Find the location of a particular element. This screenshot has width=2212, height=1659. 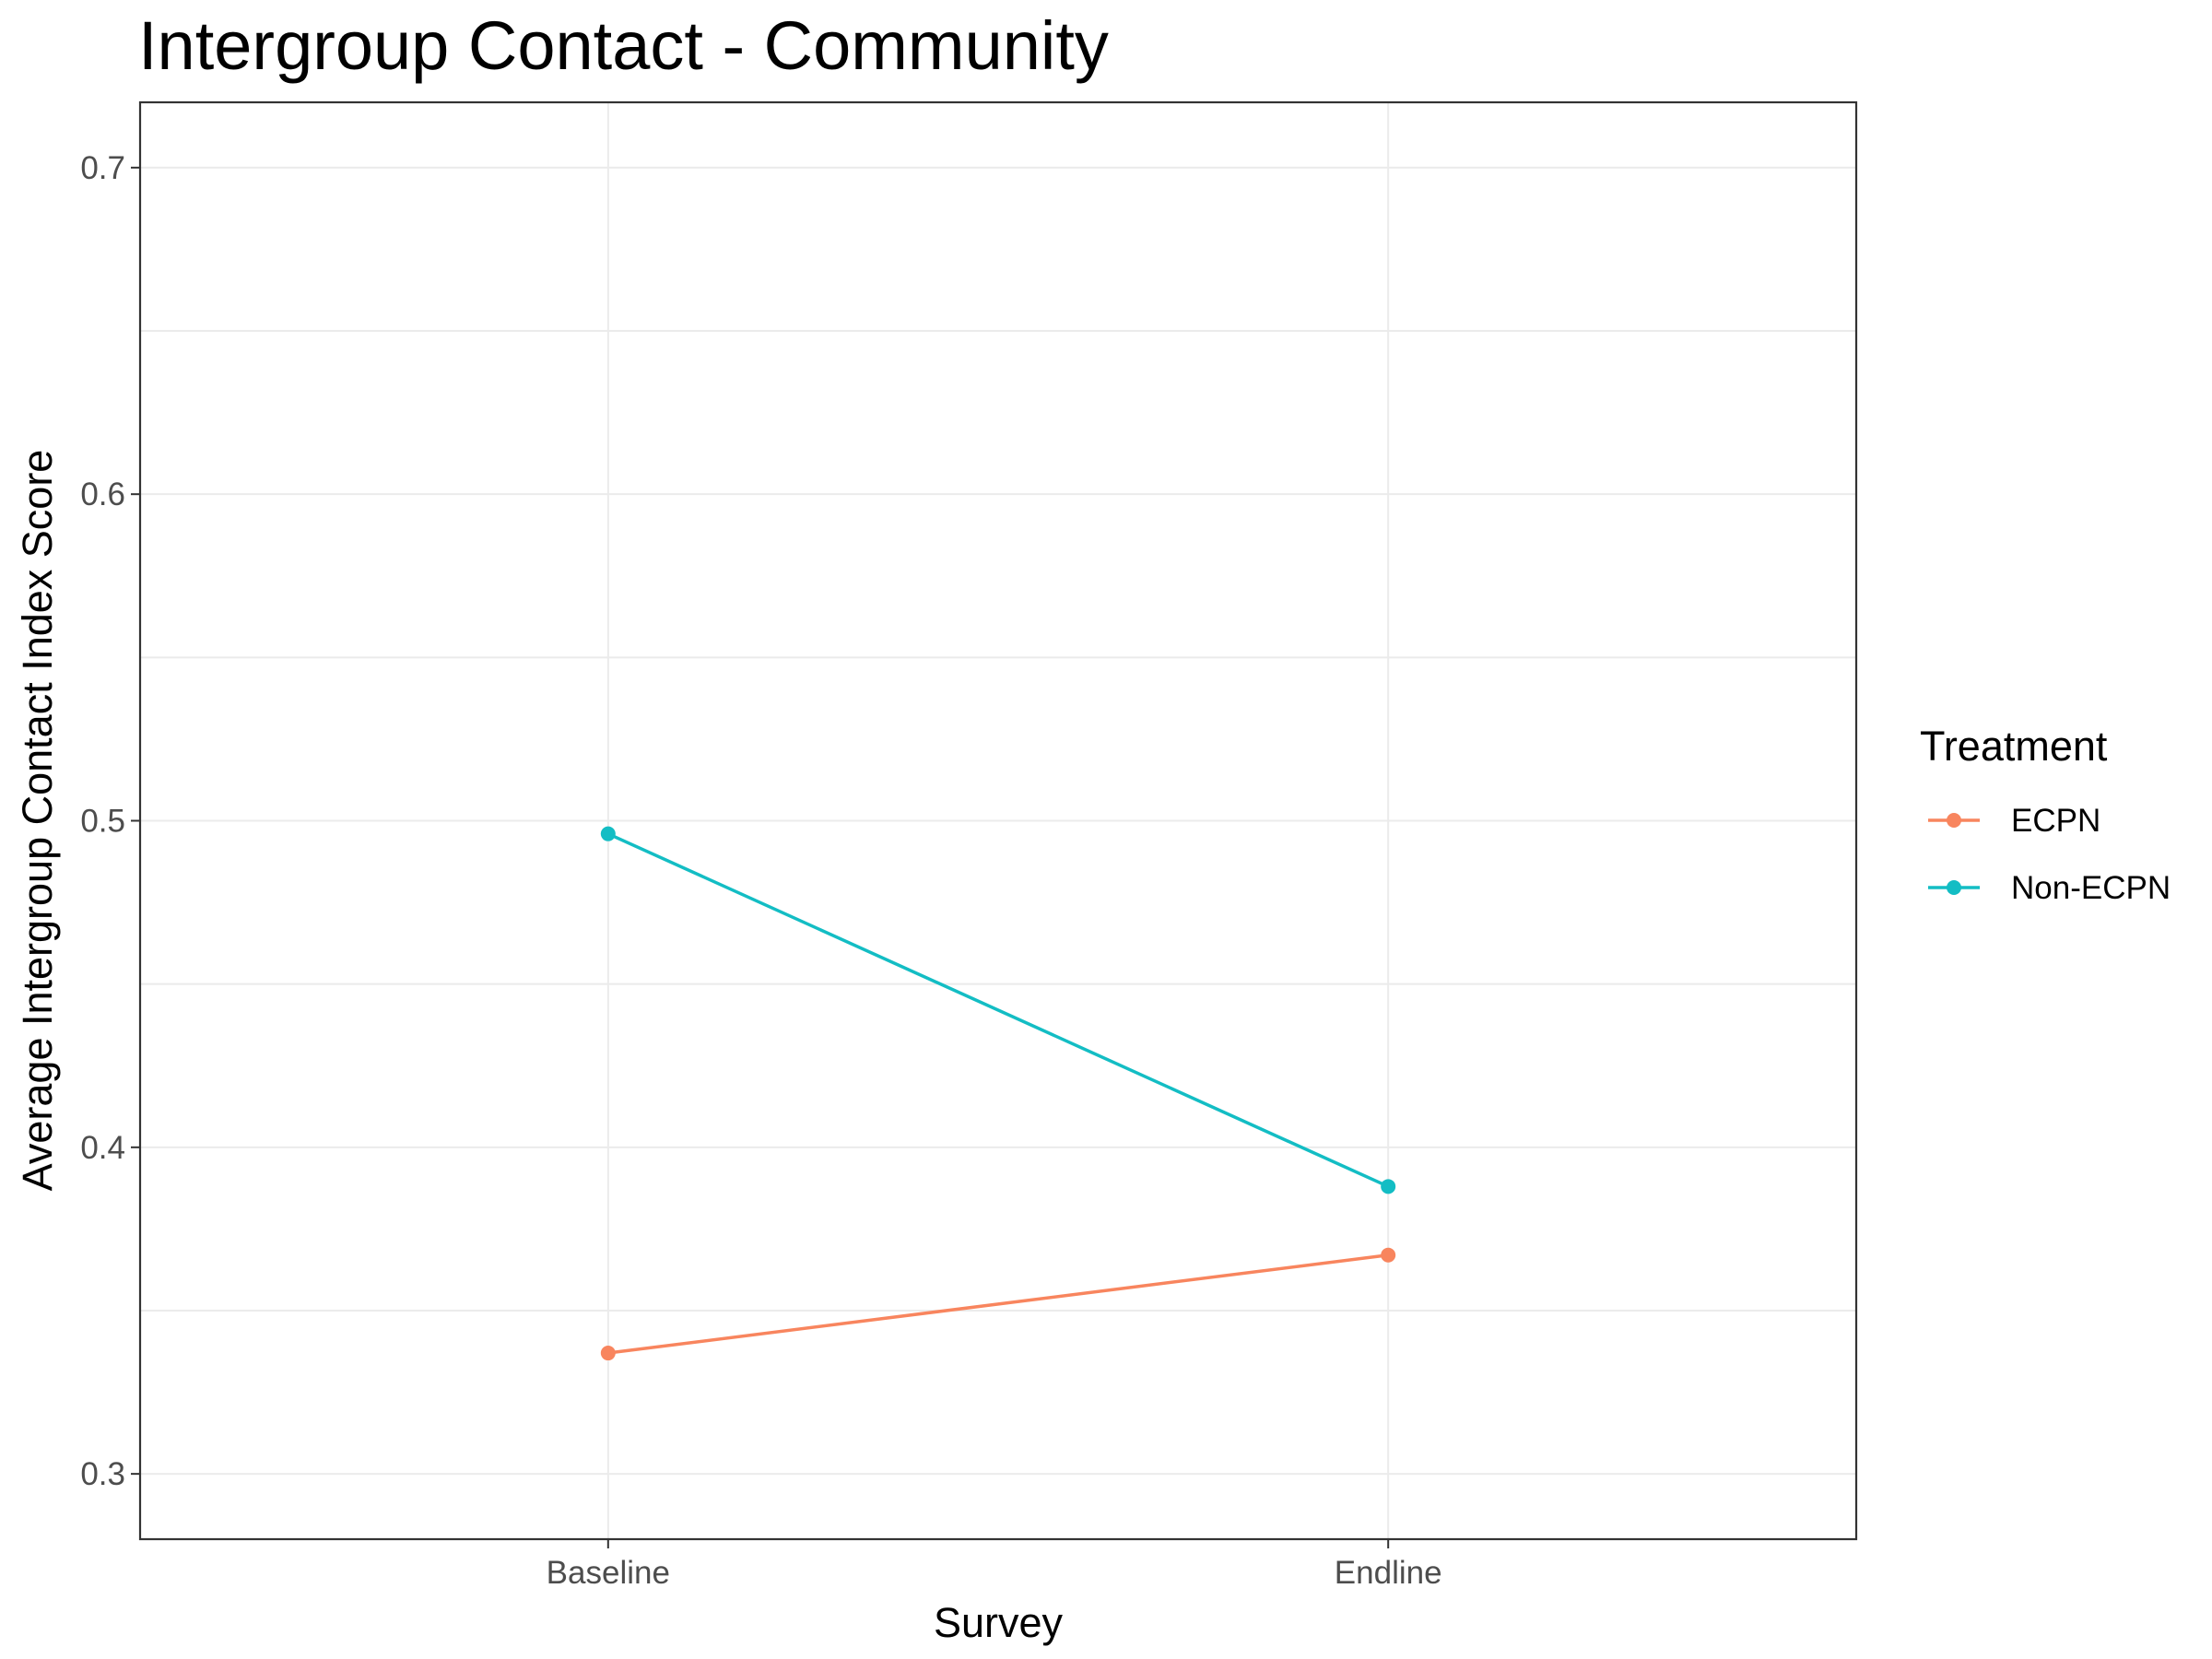

y-axis-title: Average Intergroup Contact Index Score is located at coordinates (37, 821).